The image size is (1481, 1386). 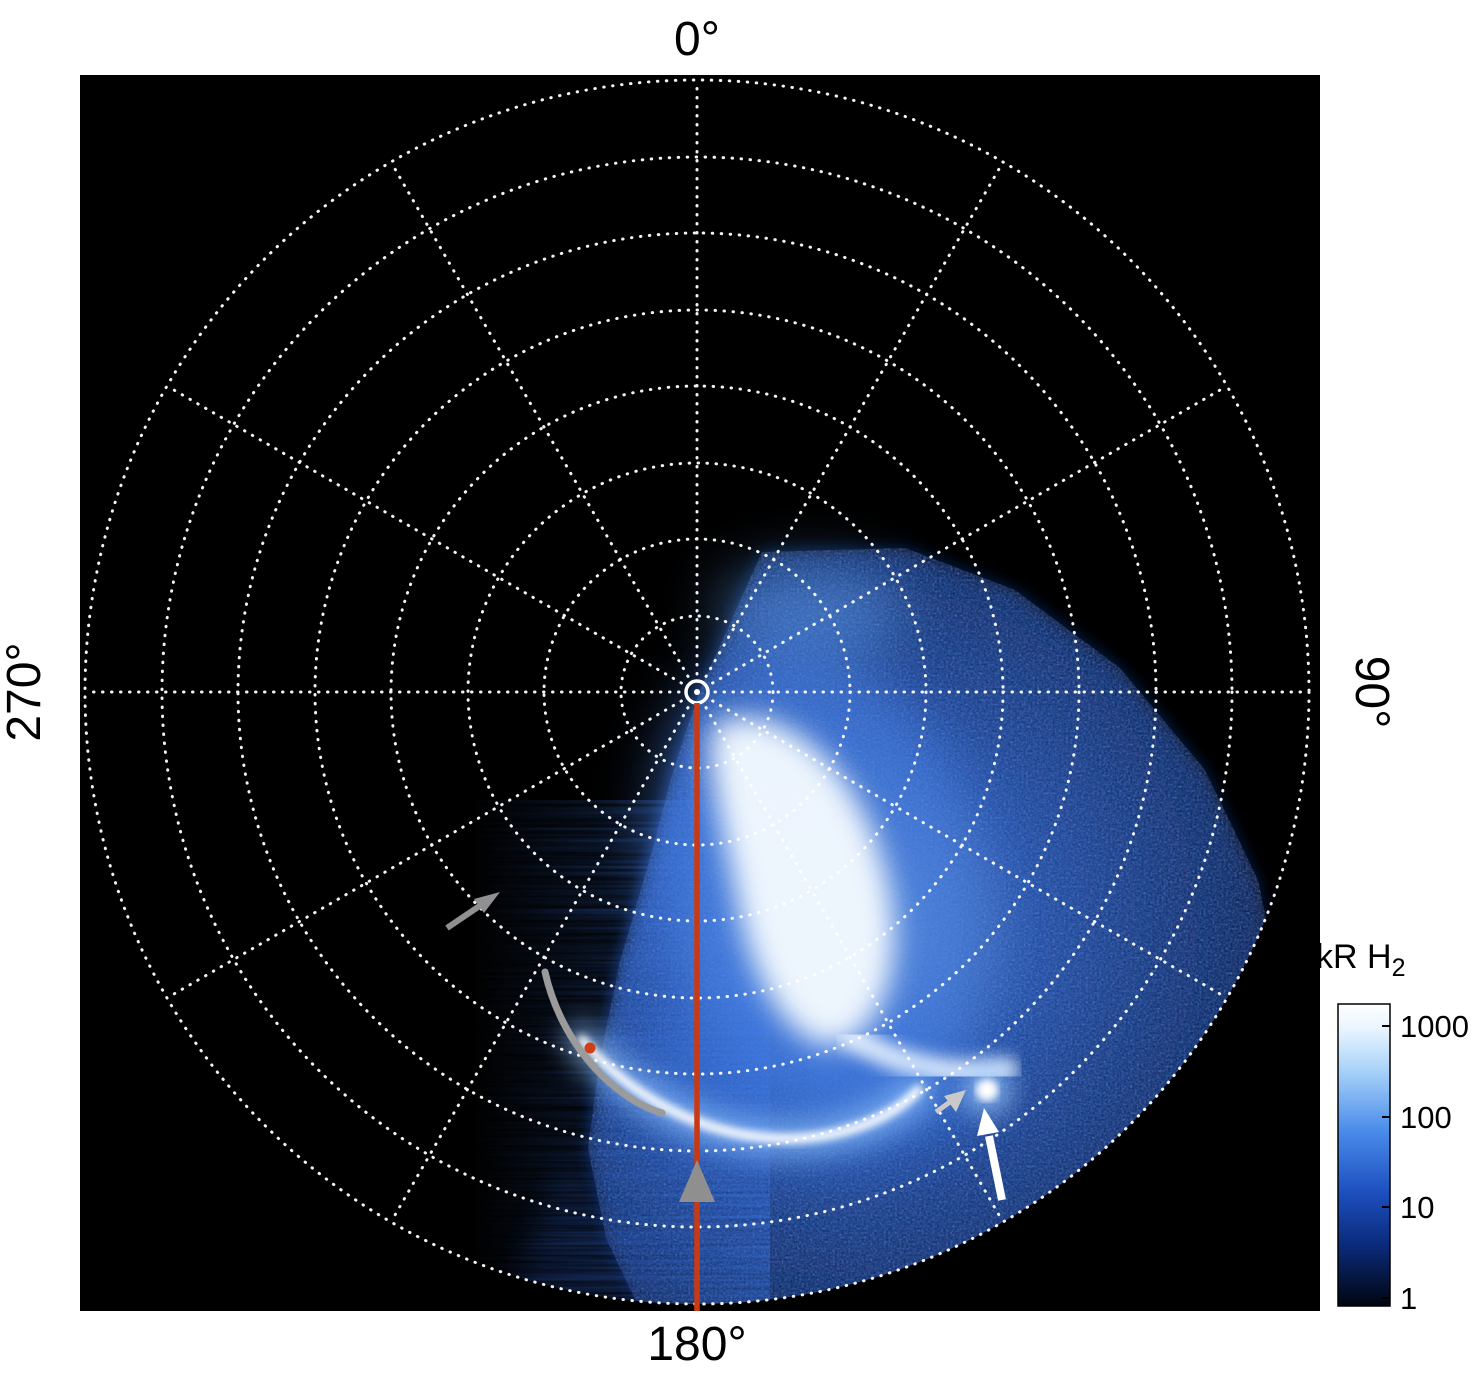 I want to click on spot-arrow-white, so click(x=991, y=1154).